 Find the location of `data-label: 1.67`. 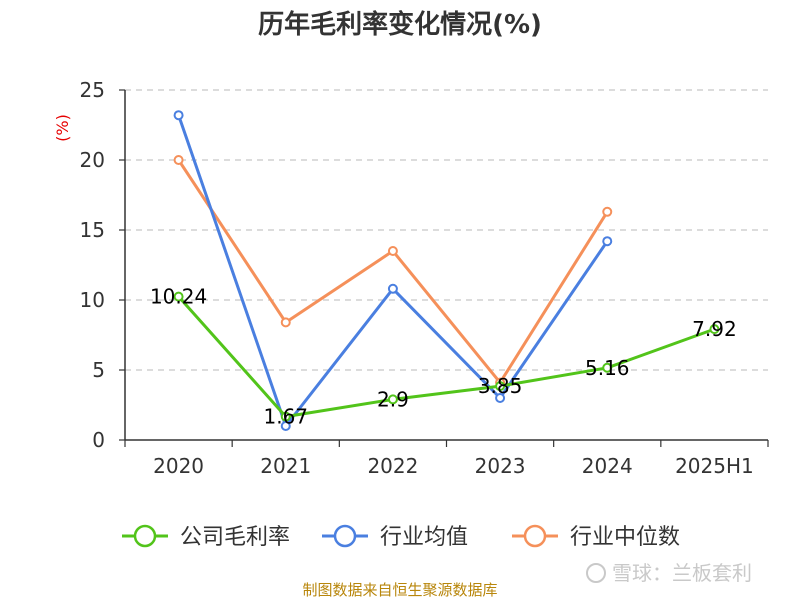

data-label: 1.67 is located at coordinates (285, 417).